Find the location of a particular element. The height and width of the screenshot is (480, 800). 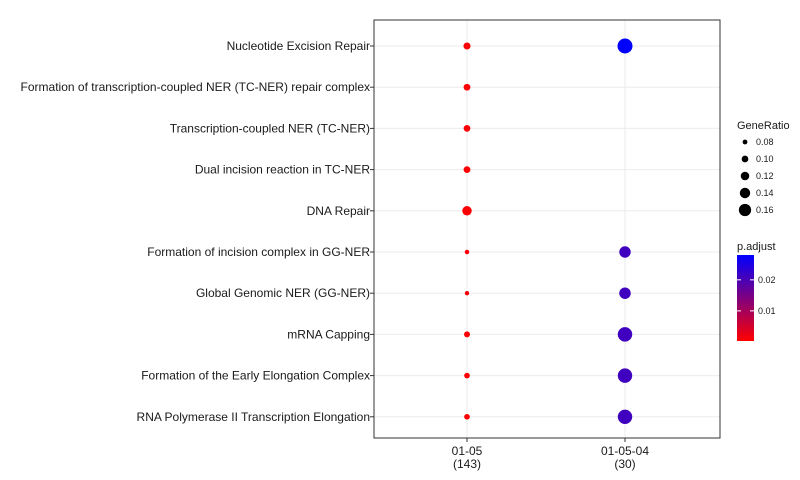

y-tick-label: Transcription-coupled NER (TC-NER) is located at coordinates (270, 128).